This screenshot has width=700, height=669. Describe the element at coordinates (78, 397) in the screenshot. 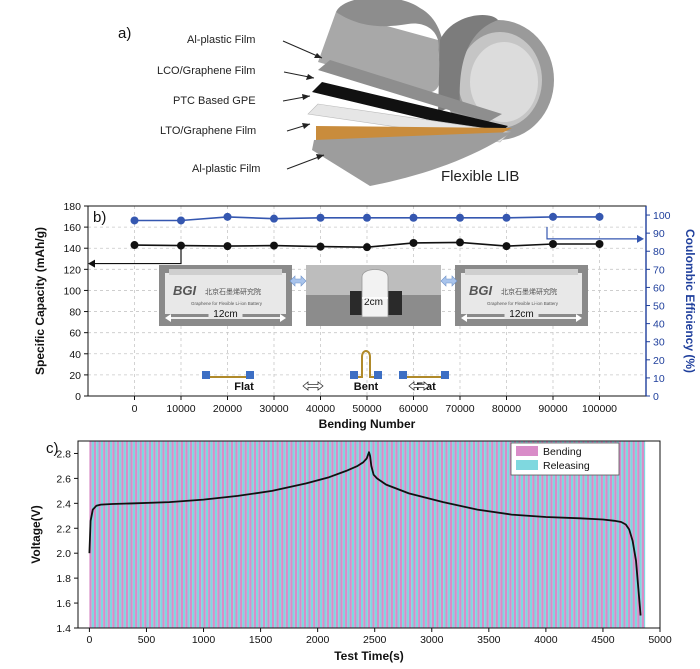

I see `y-tick-label: 0` at that location.